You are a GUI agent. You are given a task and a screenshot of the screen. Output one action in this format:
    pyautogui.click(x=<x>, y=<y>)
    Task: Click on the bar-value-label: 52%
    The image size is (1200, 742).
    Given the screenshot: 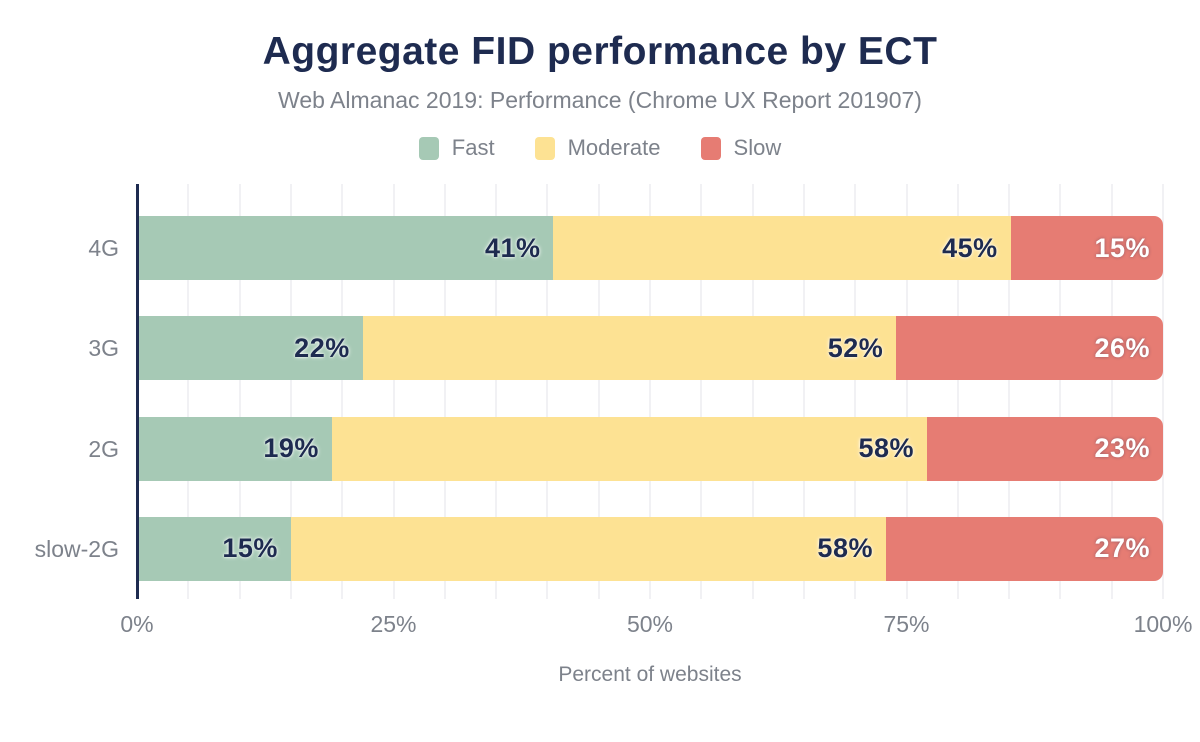 What is the action you would take?
    pyautogui.click(x=855, y=347)
    